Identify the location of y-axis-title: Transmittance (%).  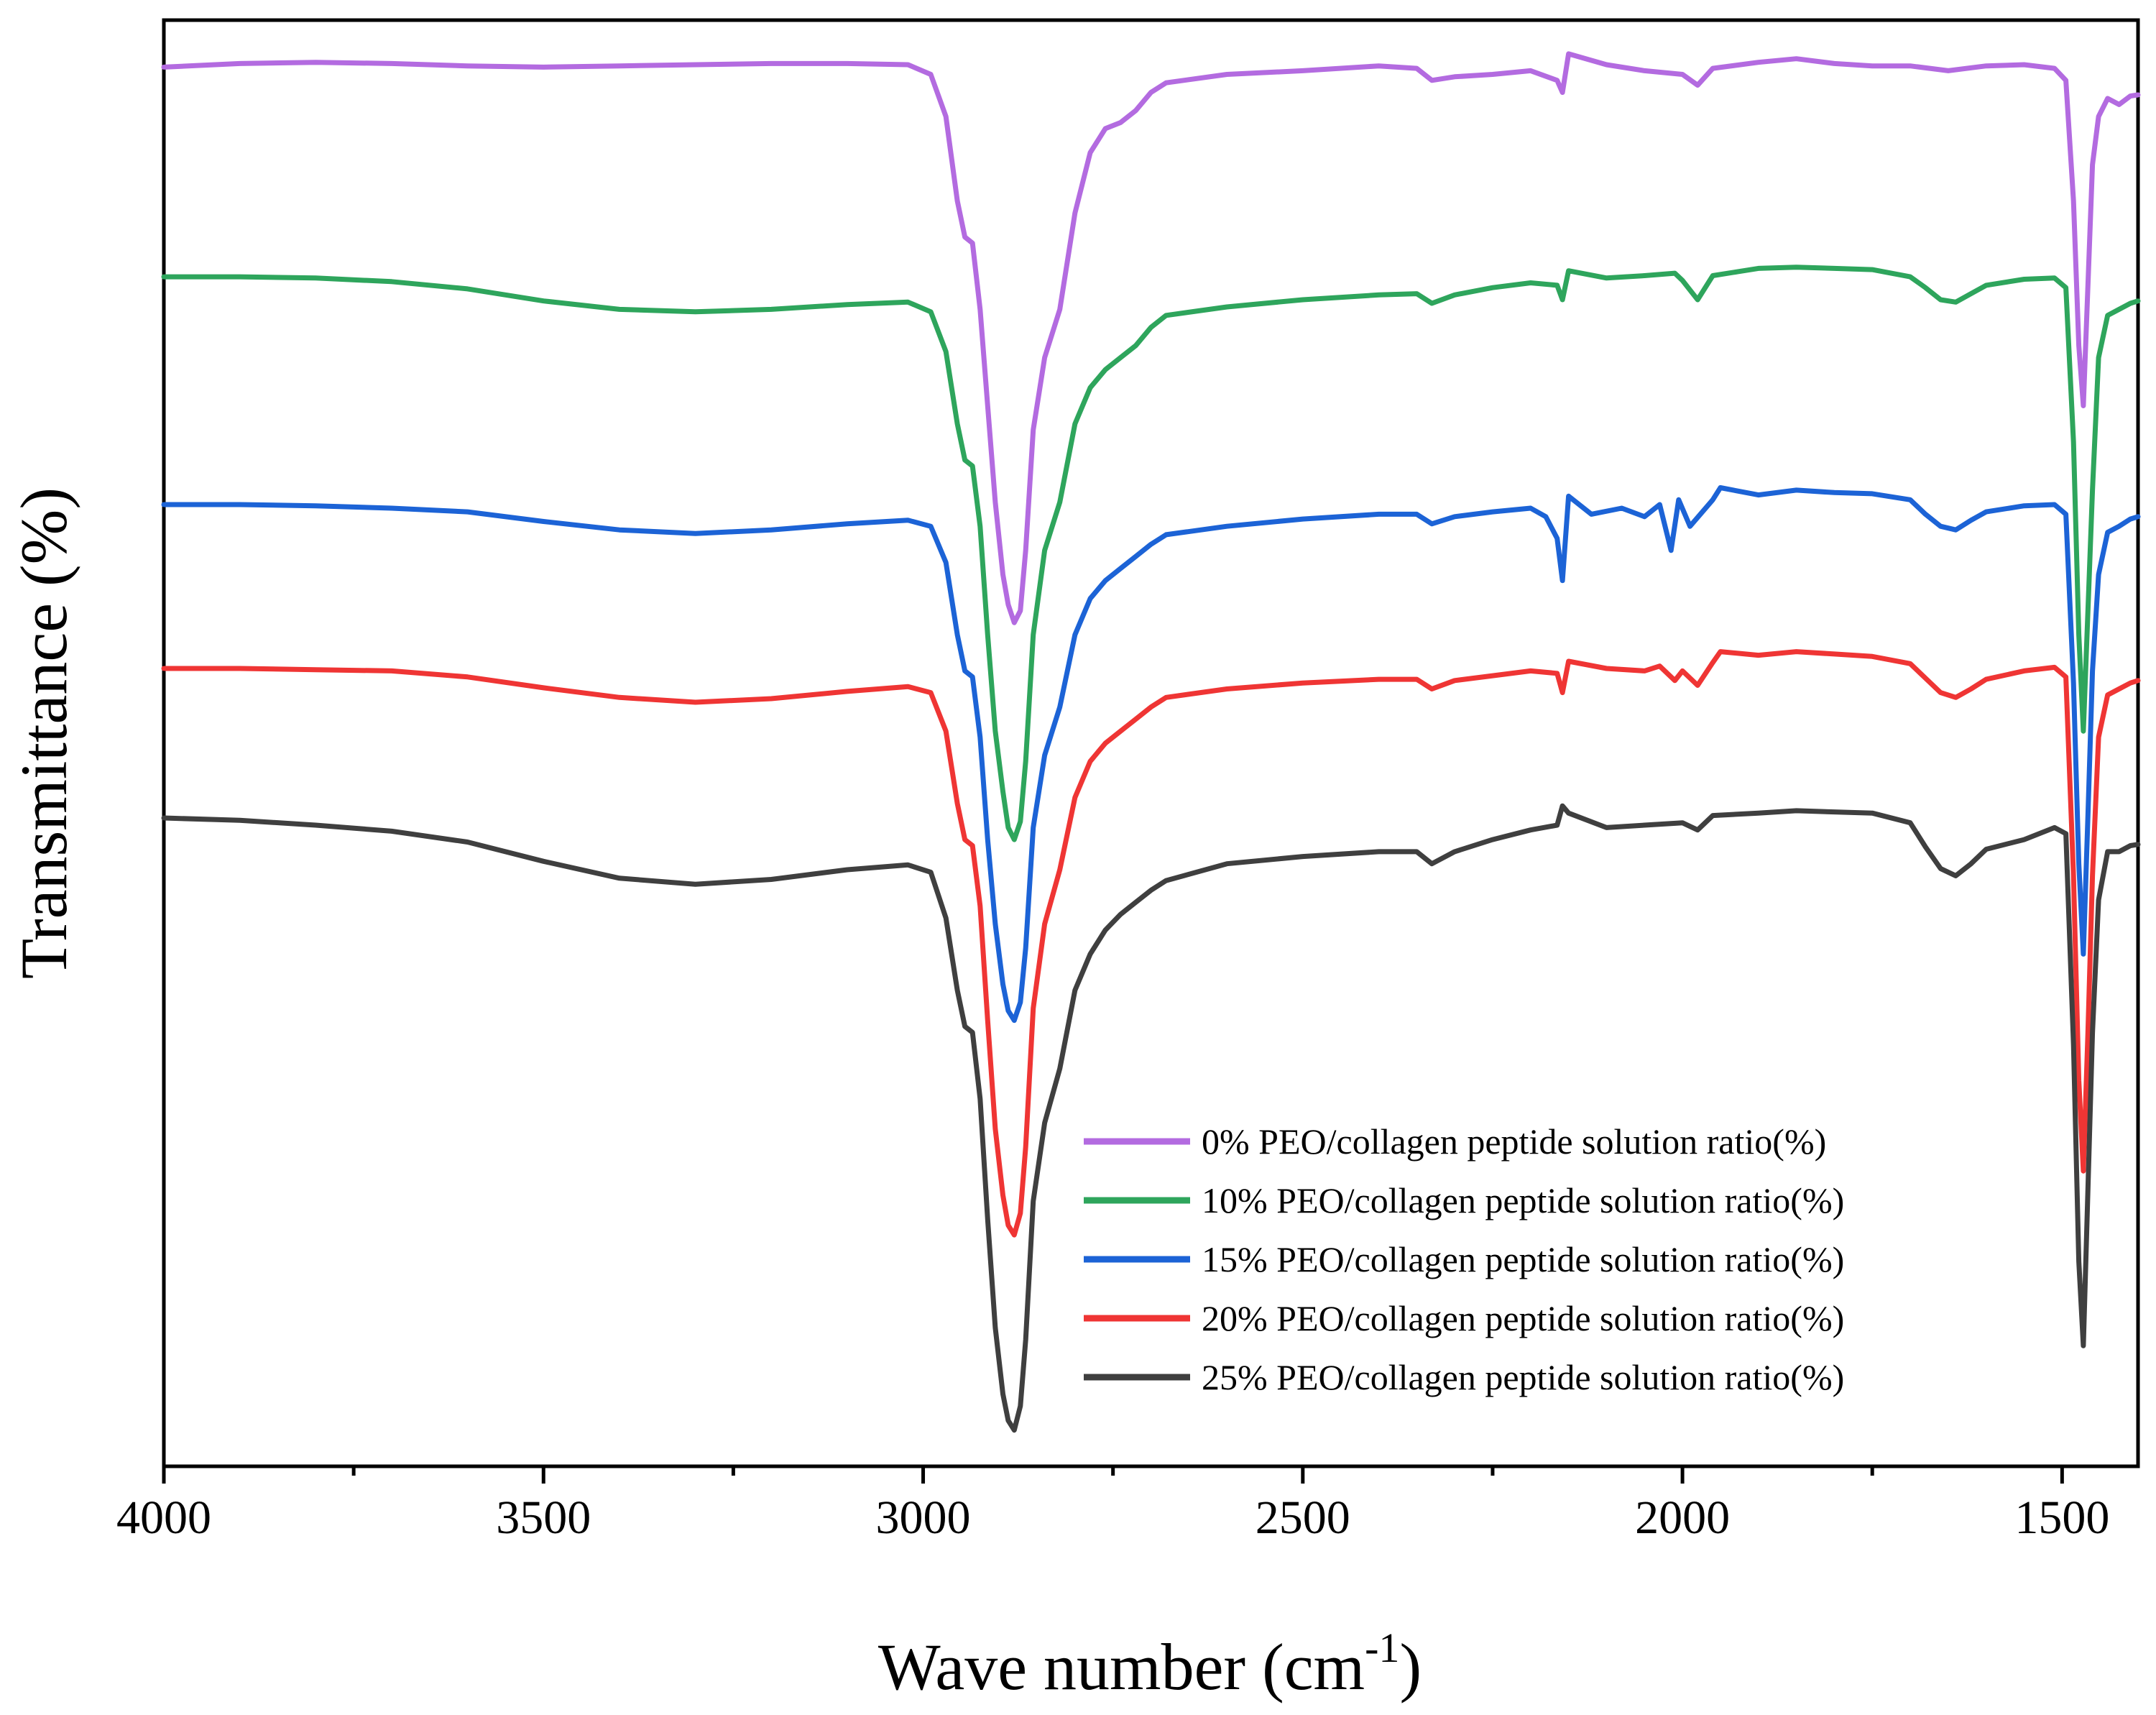
(44, 733).